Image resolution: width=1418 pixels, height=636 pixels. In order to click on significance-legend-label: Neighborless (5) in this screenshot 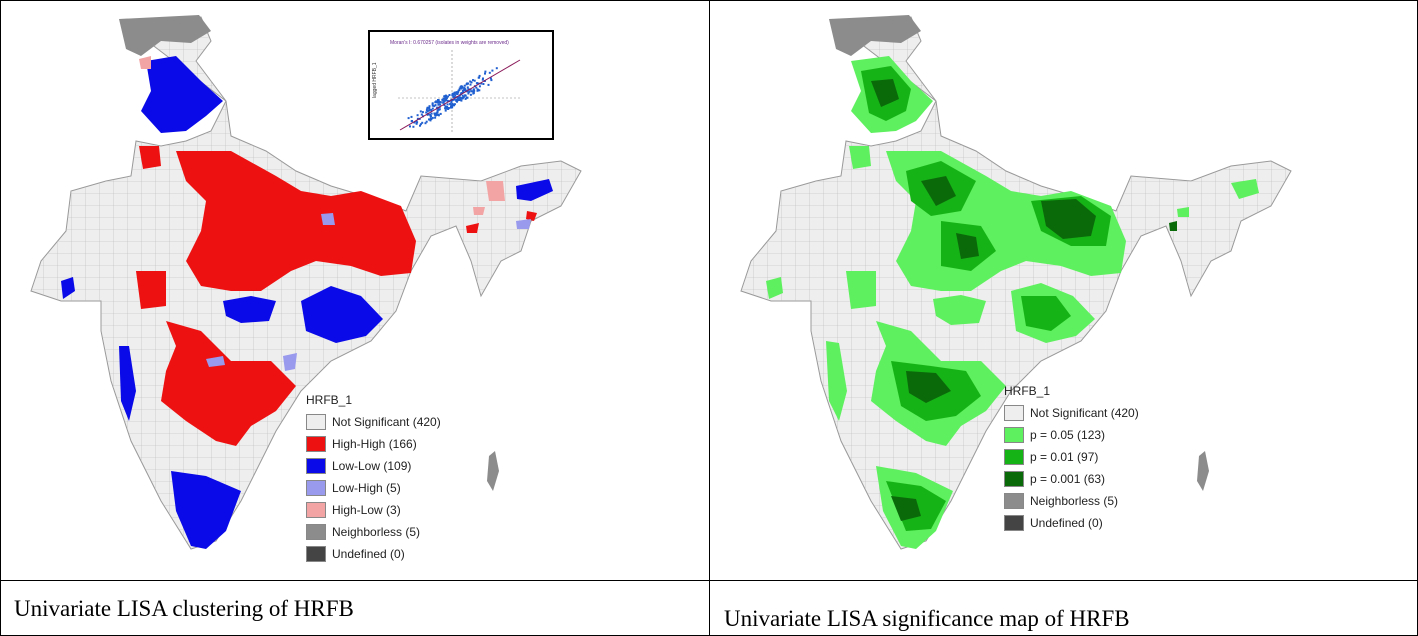, I will do `click(1074, 501)`.